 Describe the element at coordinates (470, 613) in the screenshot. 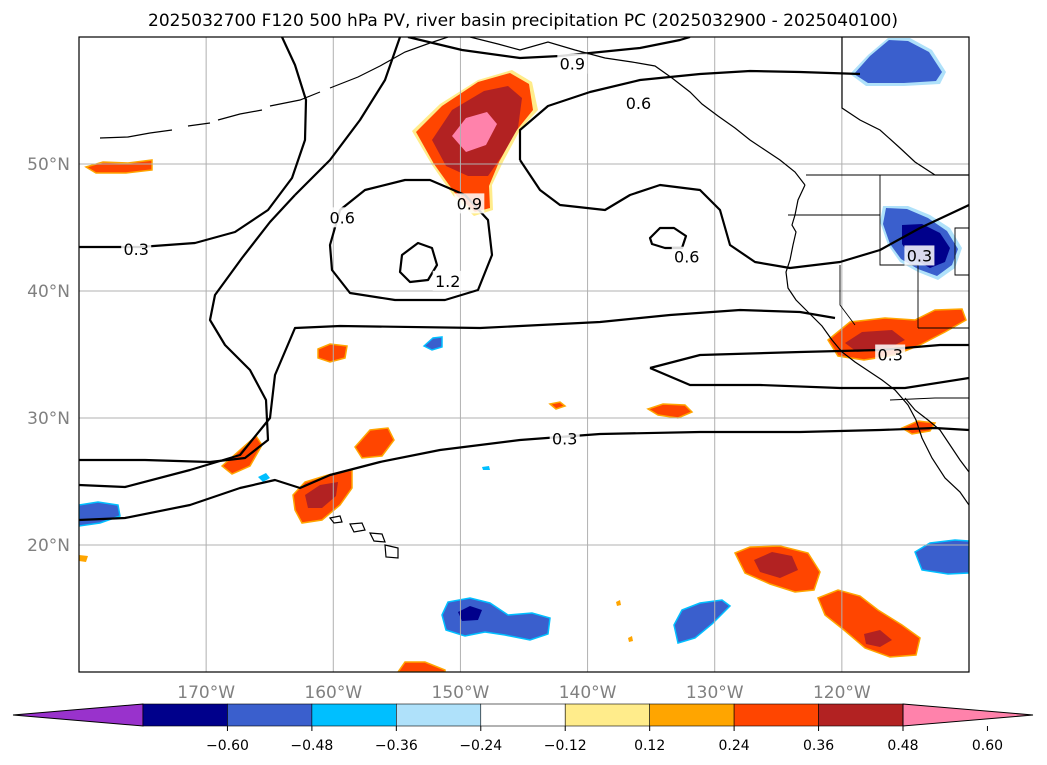

I see `pc-negative-subtropical-peak` at that location.